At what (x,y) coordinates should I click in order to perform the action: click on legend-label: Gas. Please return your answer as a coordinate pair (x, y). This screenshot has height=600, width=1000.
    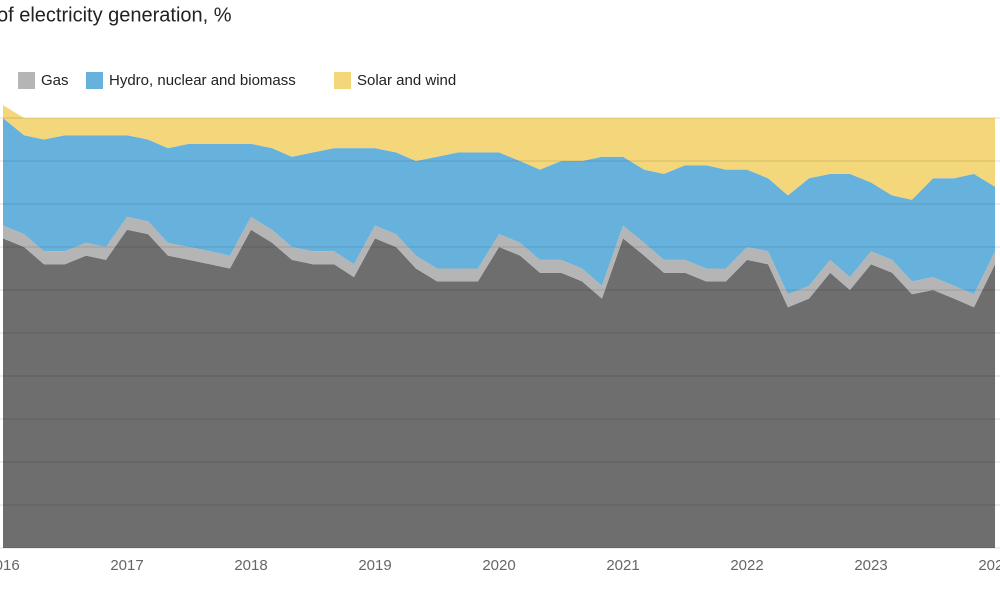
    Looking at the image, I should click on (55, 80).